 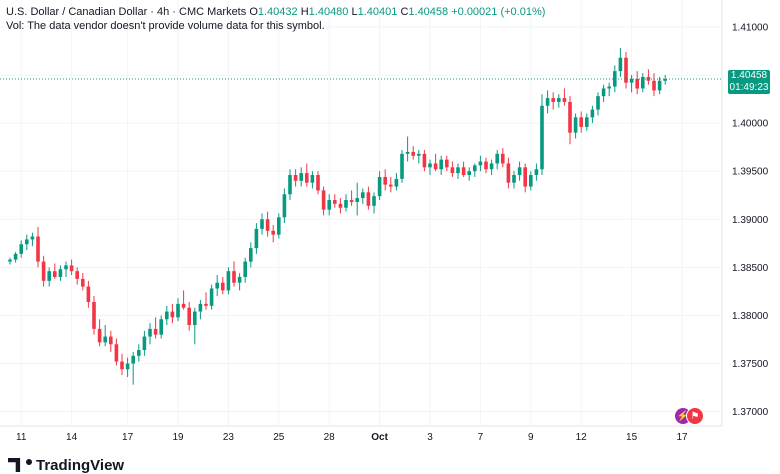 What do you see at coordinates (749, 87) in the screenshot?
I see `bar-countdown: 01:49:23` at bounding box center [749, 87].